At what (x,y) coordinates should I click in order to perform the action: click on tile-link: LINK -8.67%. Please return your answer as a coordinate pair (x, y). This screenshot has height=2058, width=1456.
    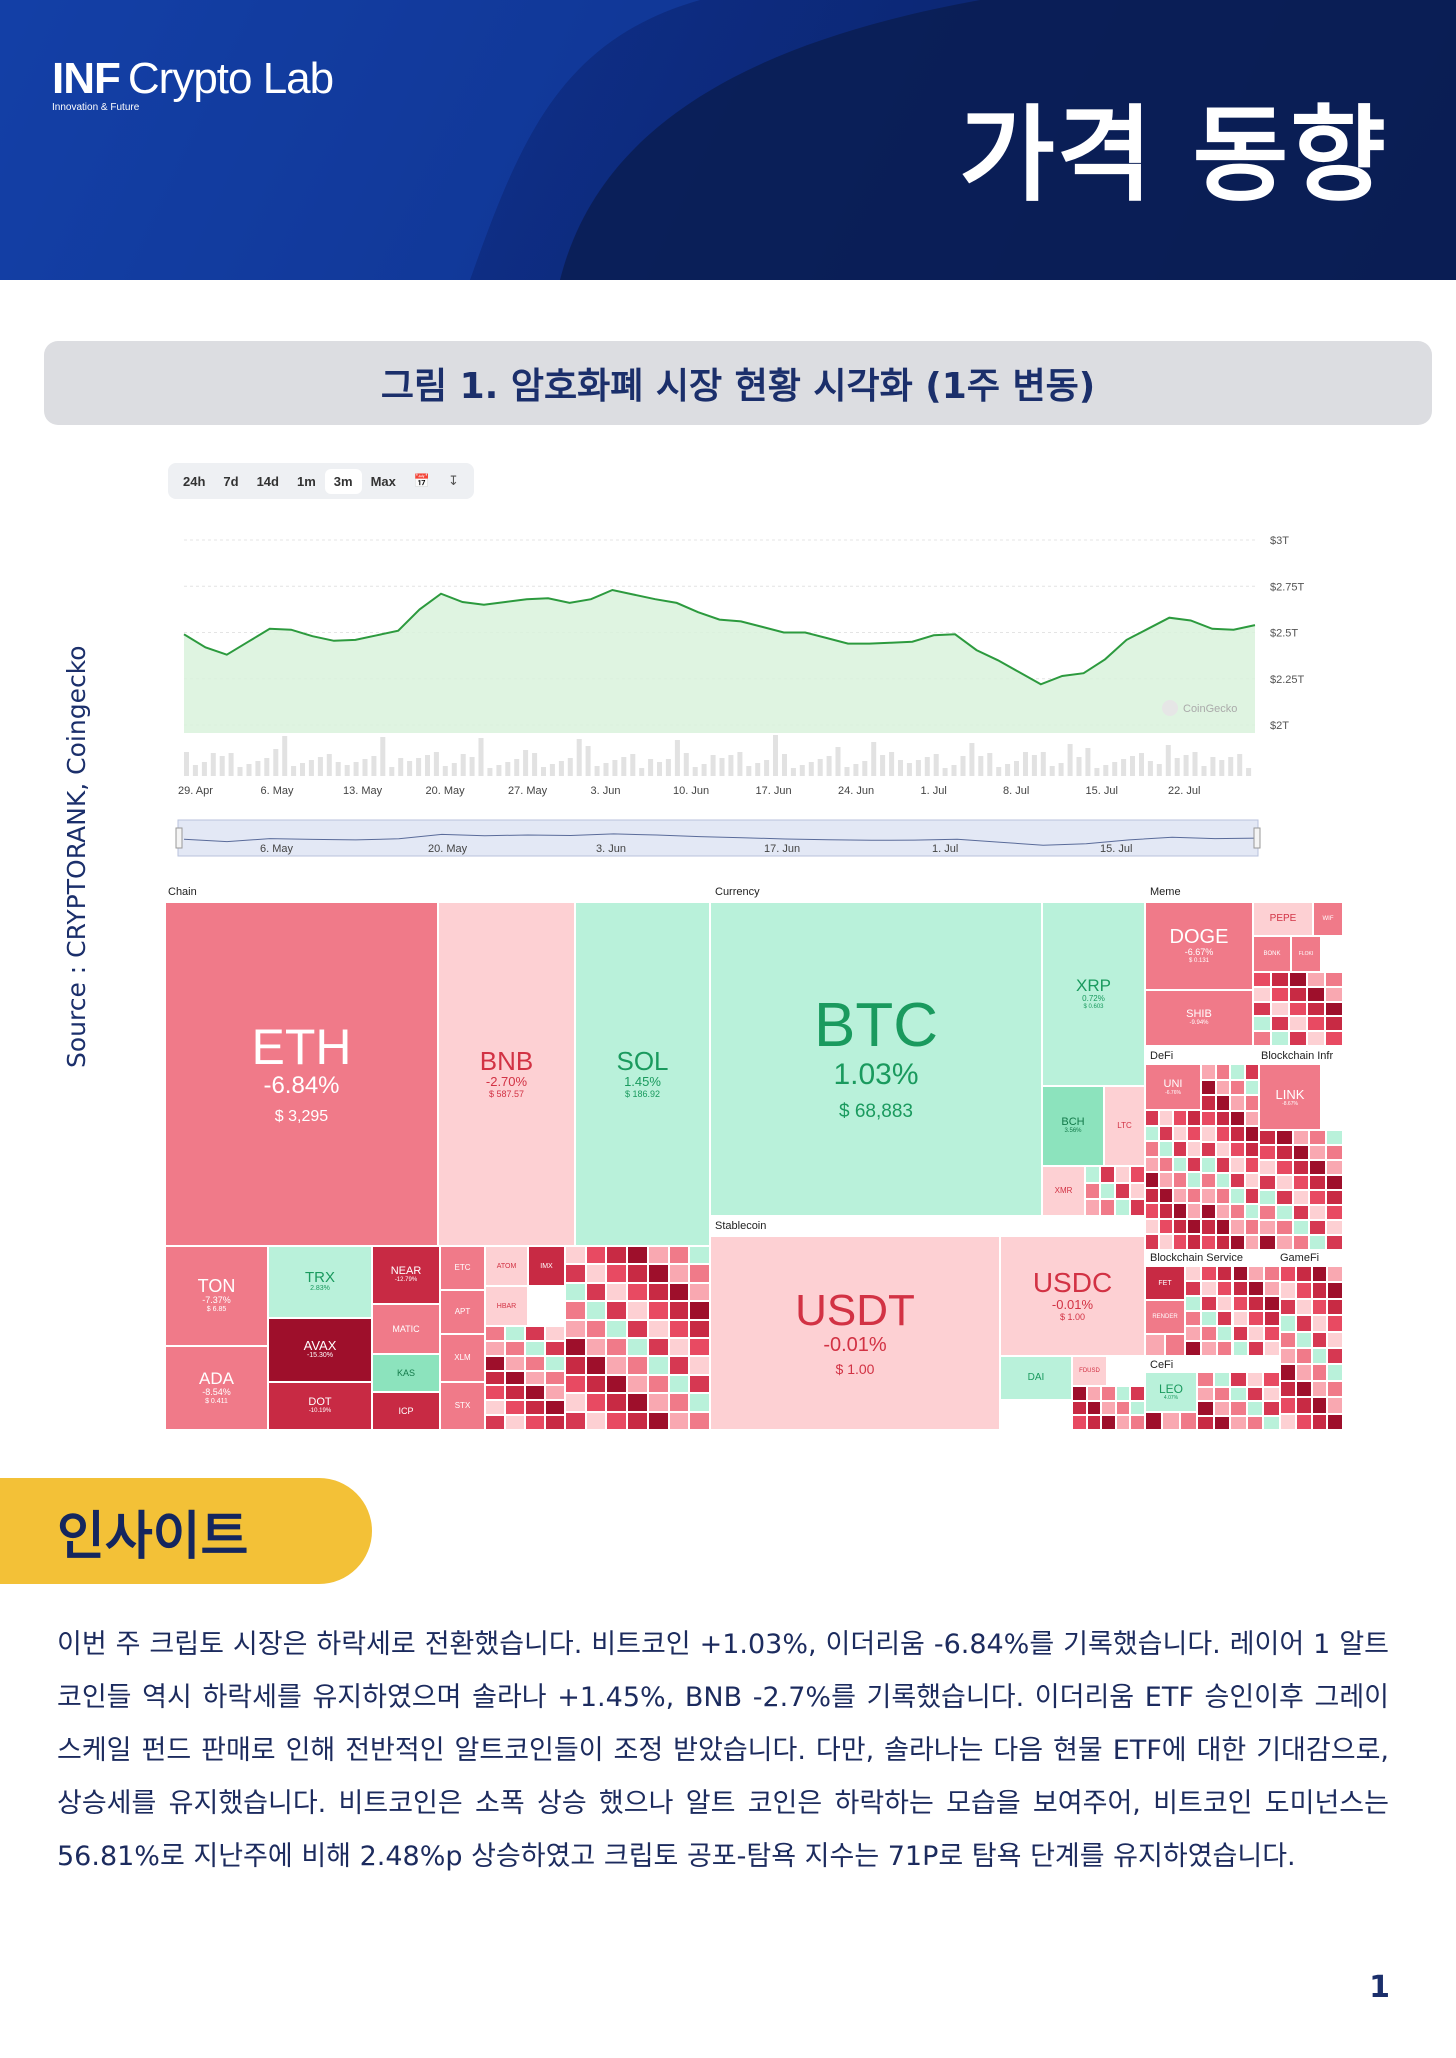
    Looking at the image, I should click on (1290, 1097).